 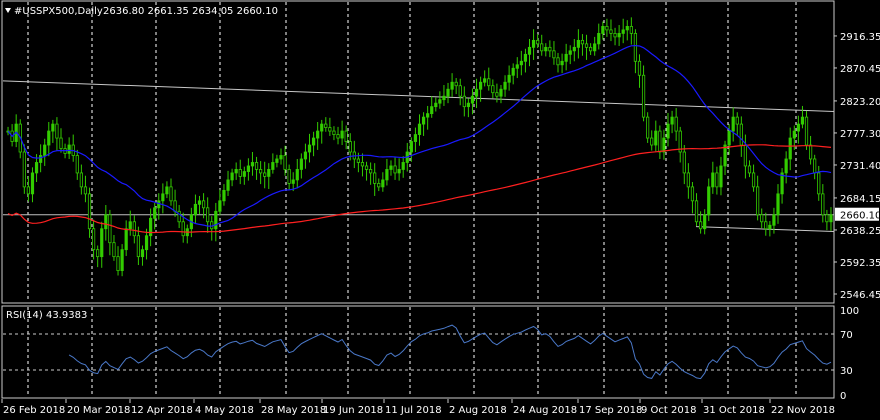 I want to click on triangle-down-icon, so click(x=8, y=10).